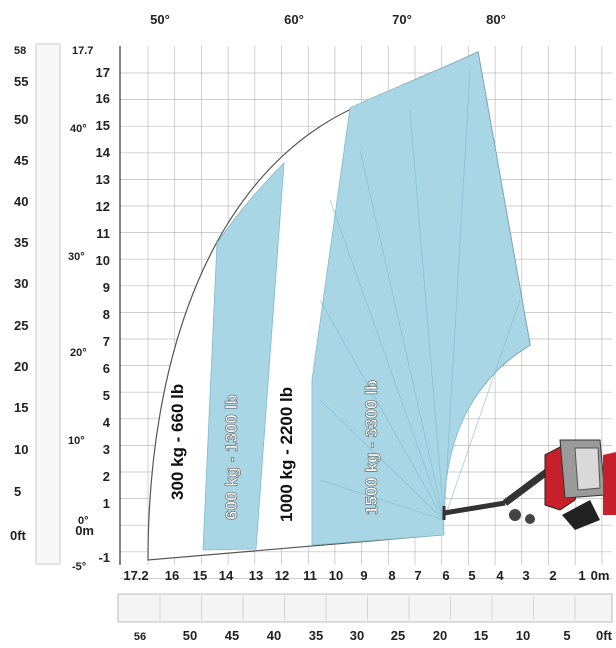 The image size is (616, 648). What do you see at coordinates (76, 441) in the screenshot?
I see `angle-label-side: 10°` at bounding box center [76, 441].